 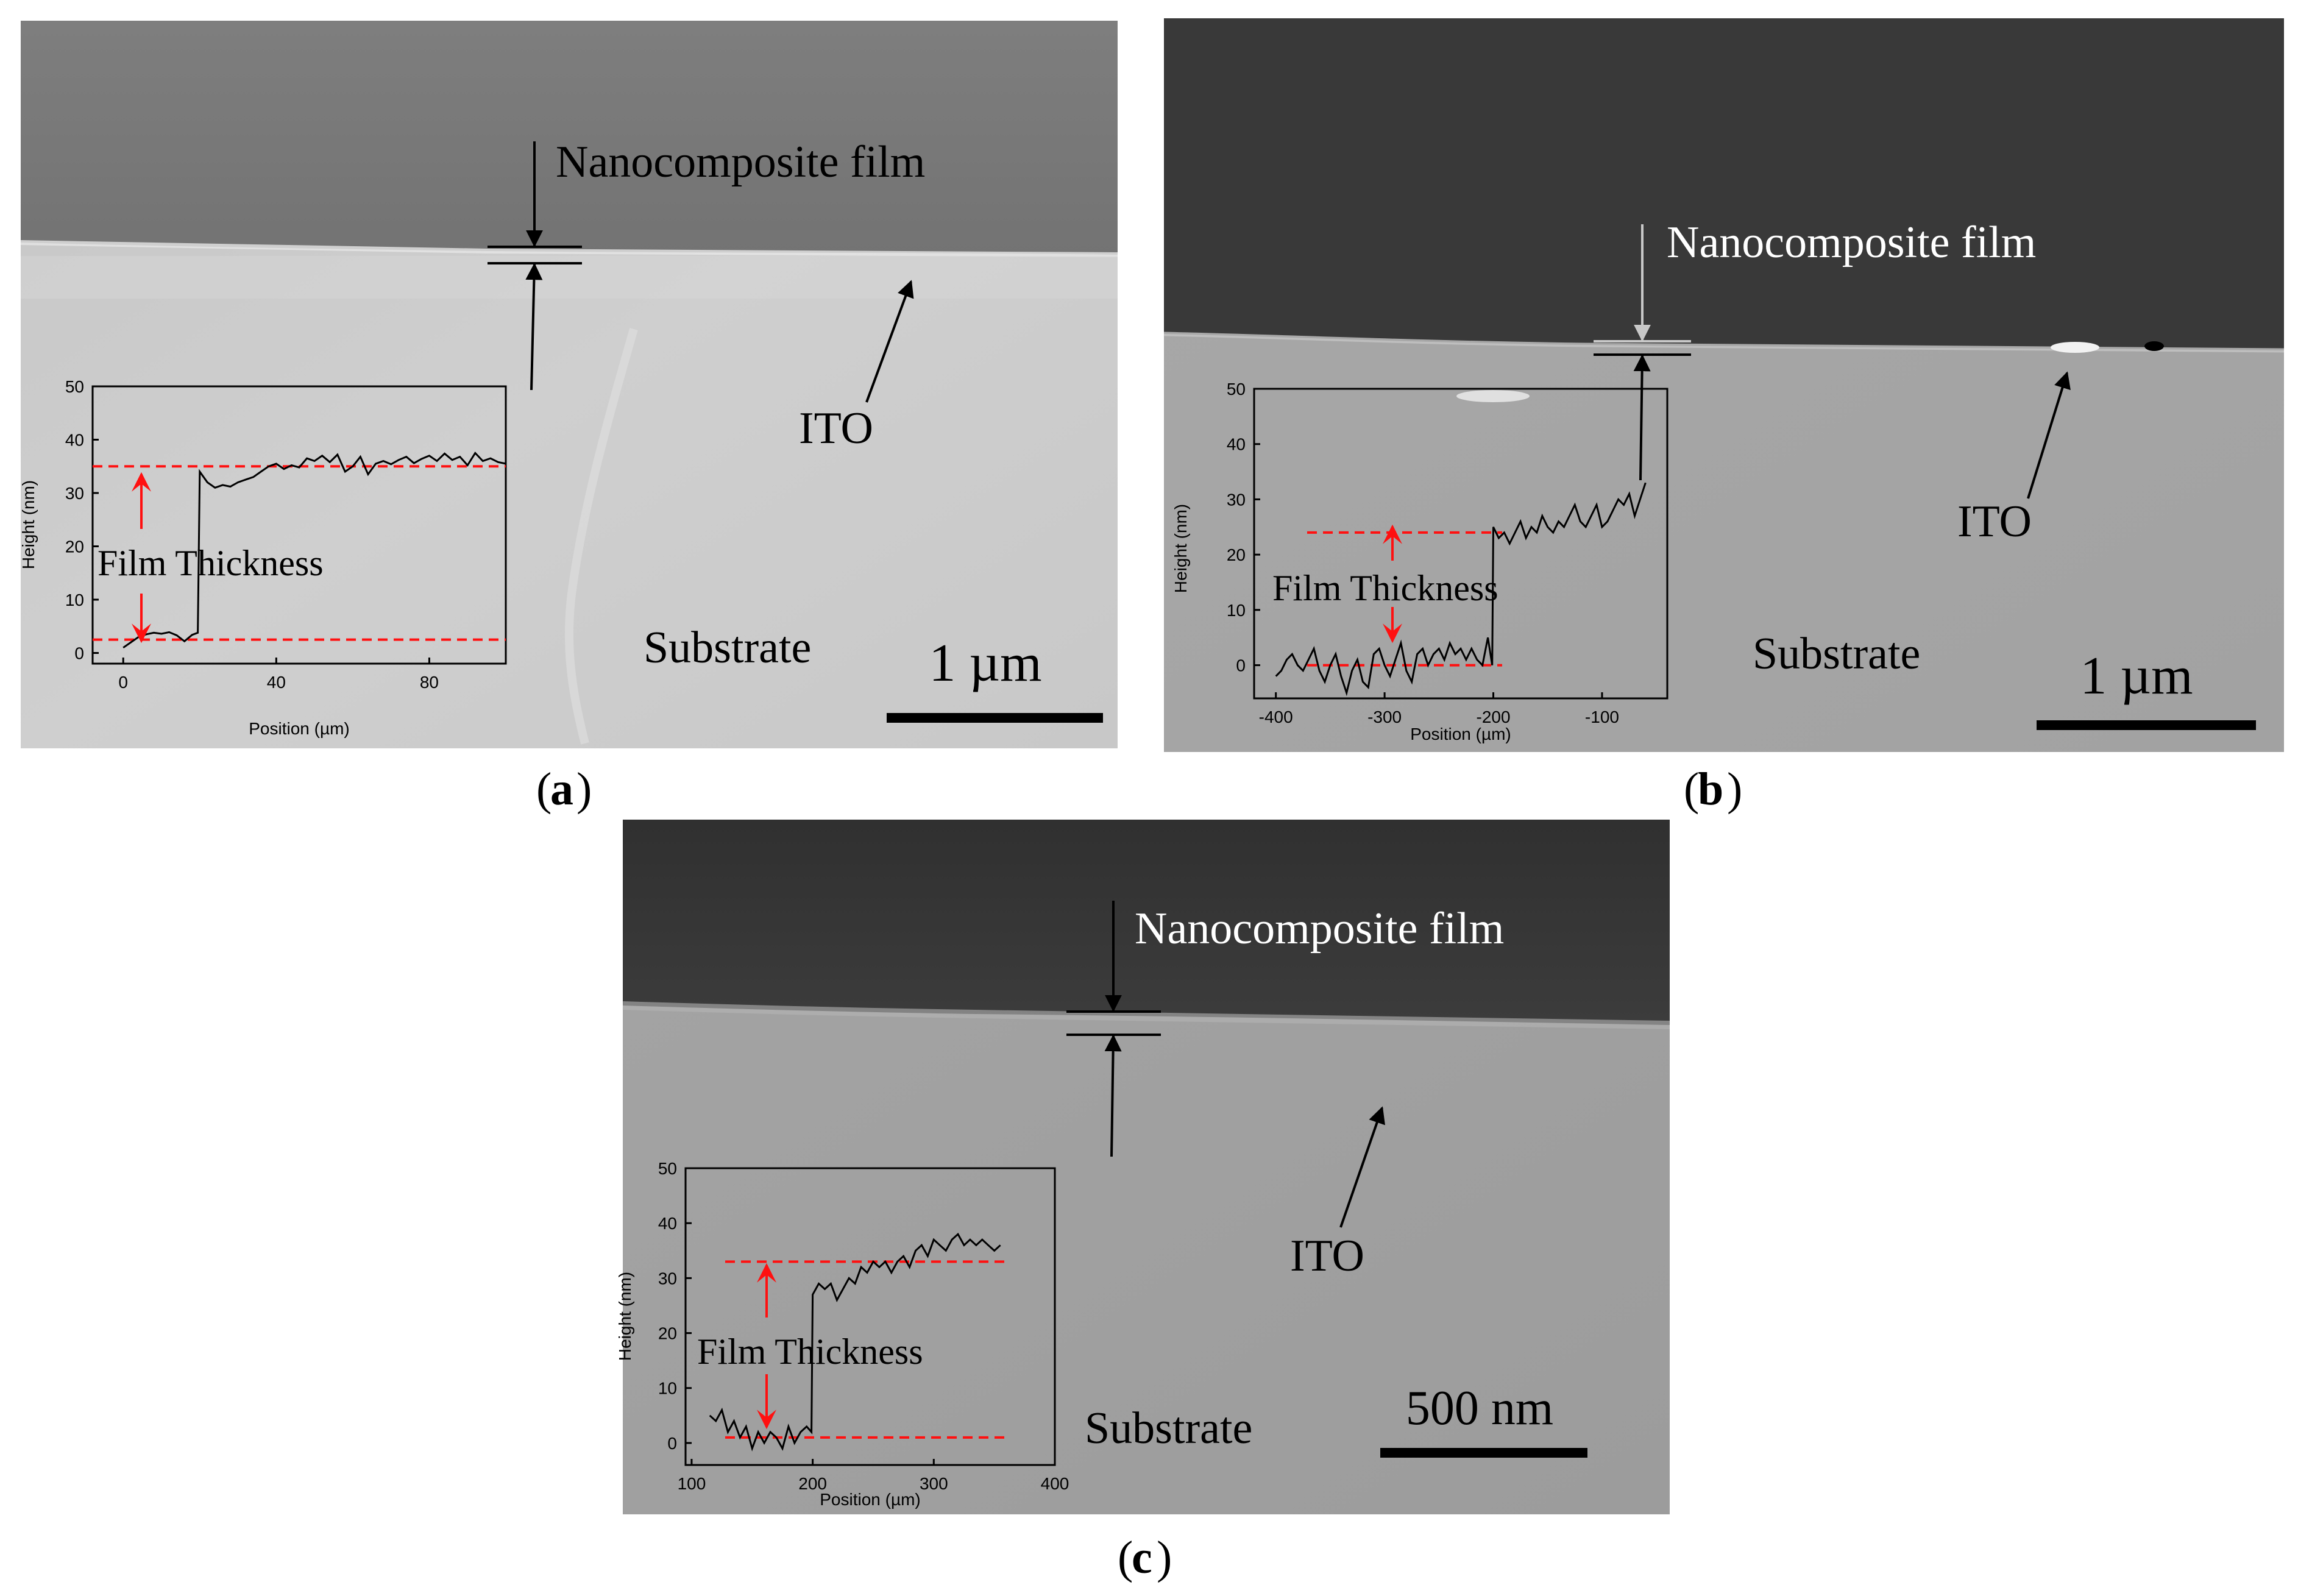 I want to click on scale-bar-c, so click(x=1483, y=1453).